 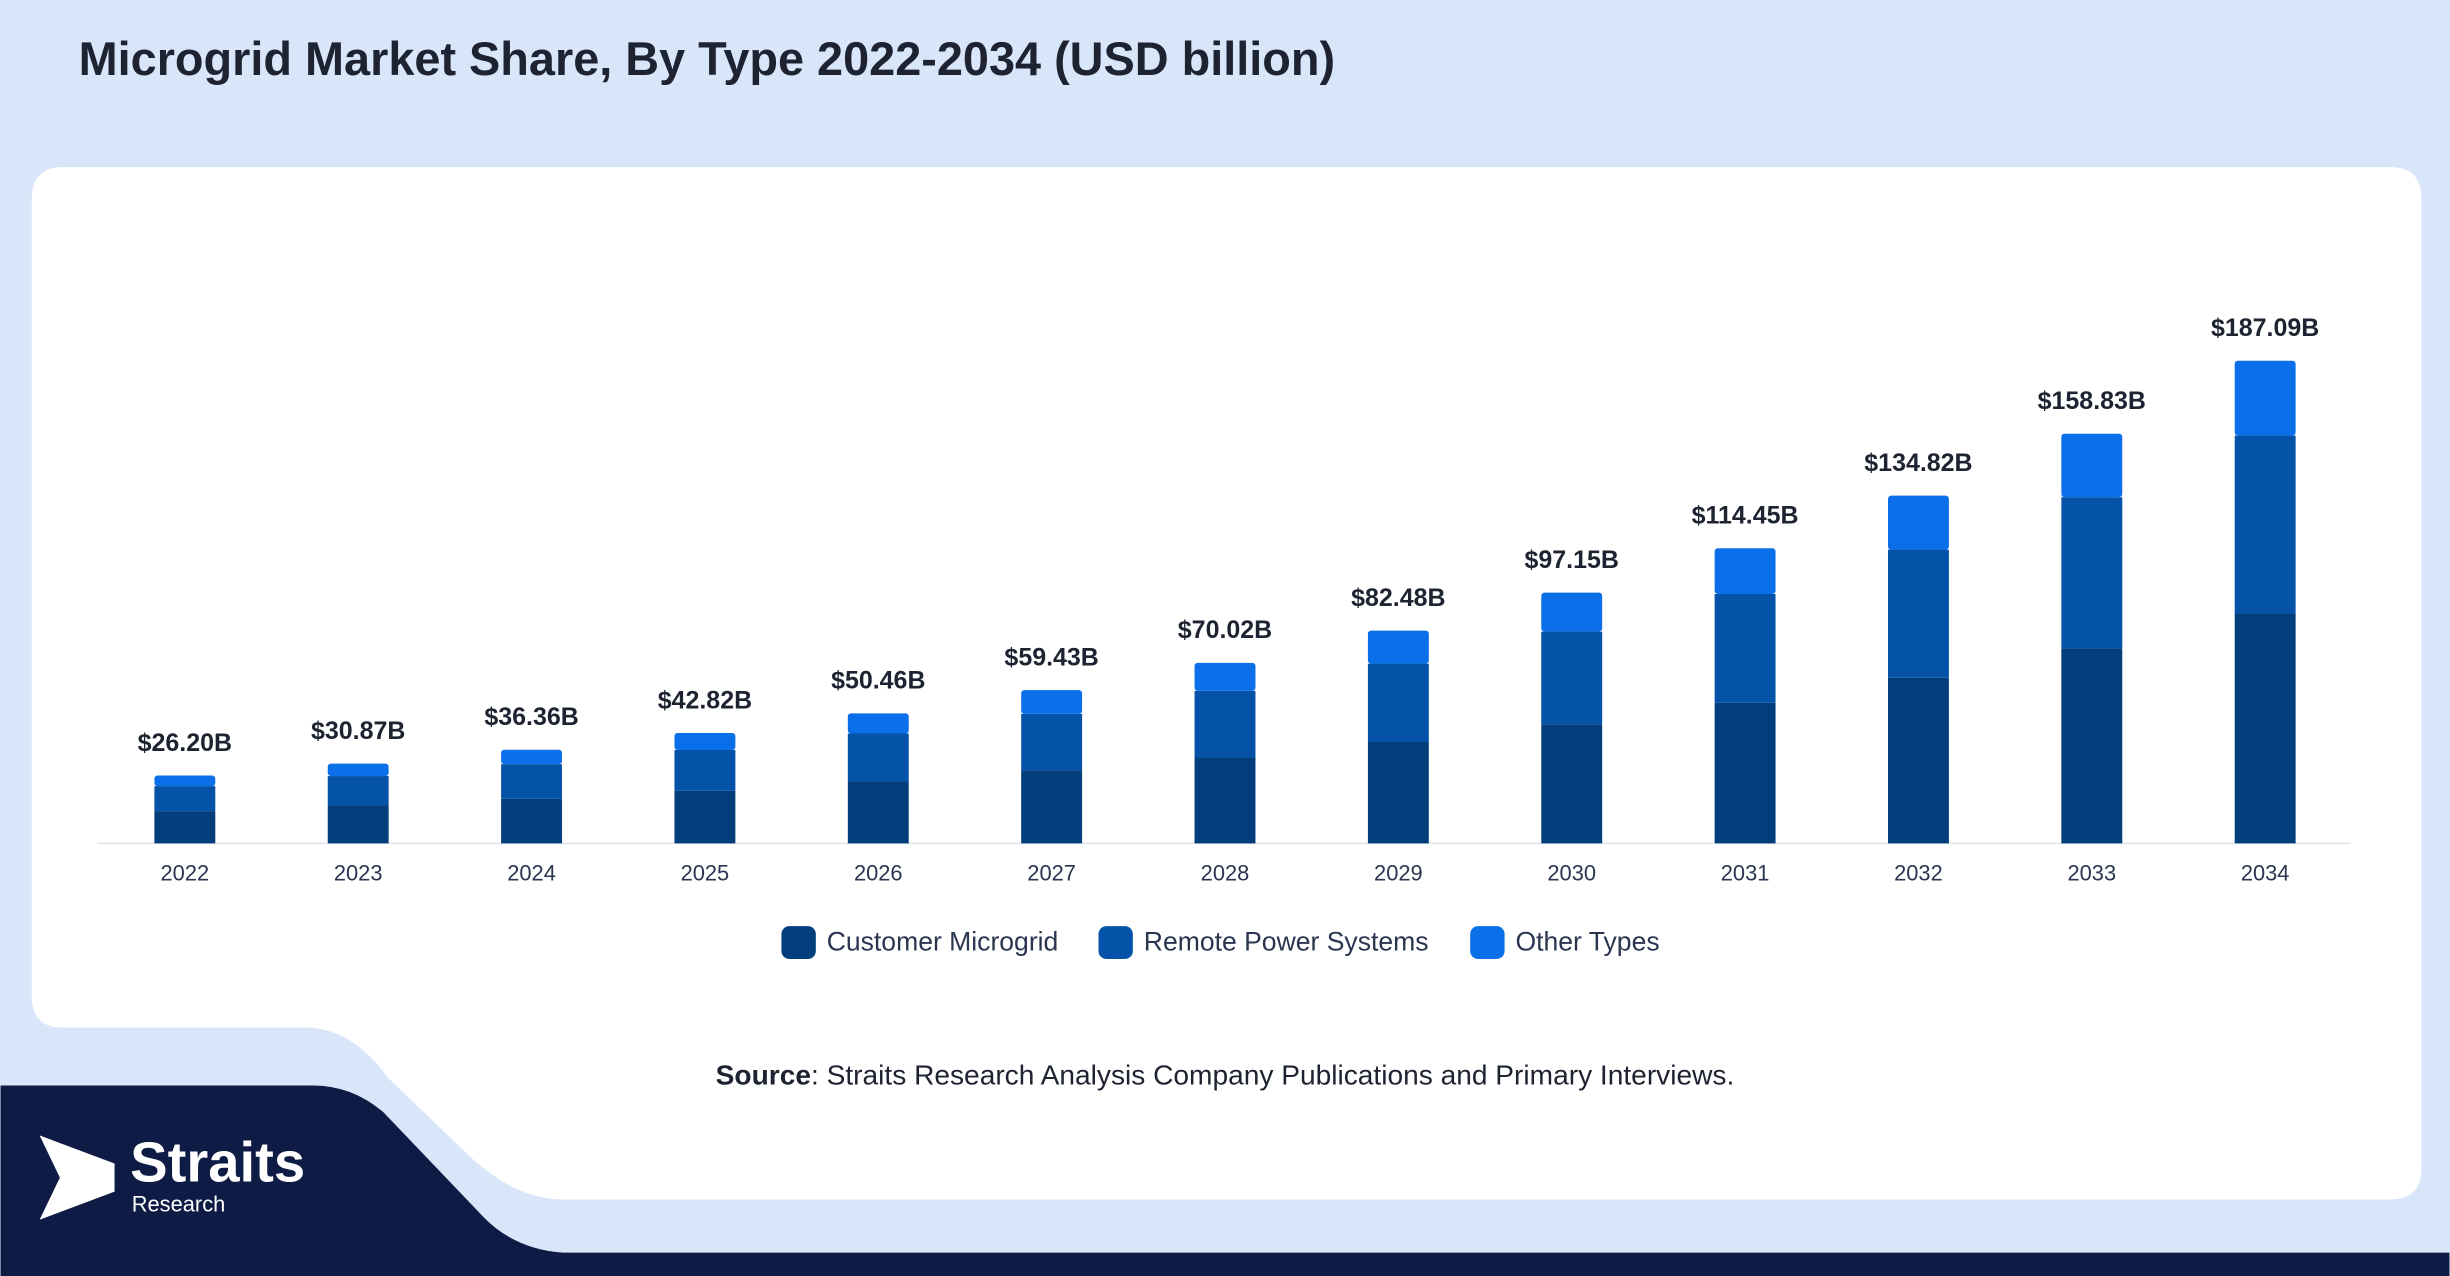 What do you see at coordinates (763, 1075) in the screenshot?
I see `source-label: Source` at bounding box center [763, 1075].